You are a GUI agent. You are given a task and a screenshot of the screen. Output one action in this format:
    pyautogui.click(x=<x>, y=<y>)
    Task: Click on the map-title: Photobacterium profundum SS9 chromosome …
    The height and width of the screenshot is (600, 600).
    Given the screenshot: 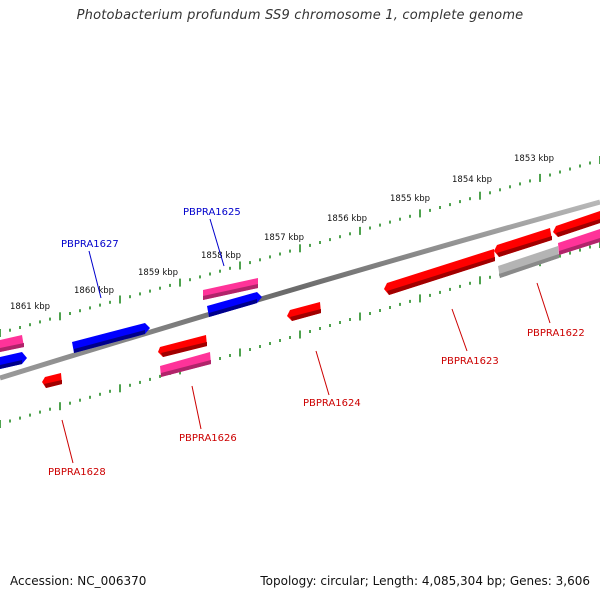 What is the action you would take?
    pyautogui.click(x=300, y=15)
    